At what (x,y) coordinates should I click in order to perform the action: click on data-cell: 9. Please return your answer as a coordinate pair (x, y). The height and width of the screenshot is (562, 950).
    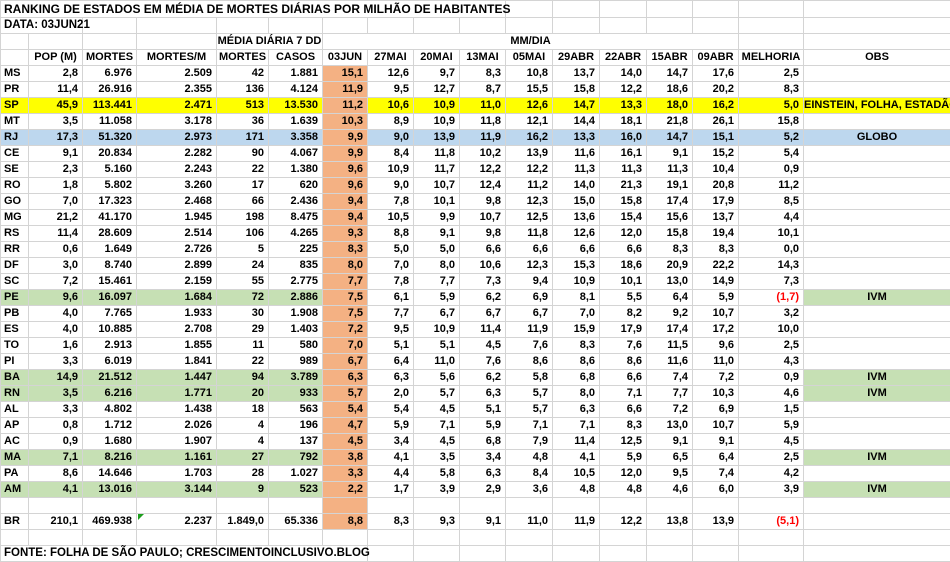
    Looking at the image, I should click on (243, 490).